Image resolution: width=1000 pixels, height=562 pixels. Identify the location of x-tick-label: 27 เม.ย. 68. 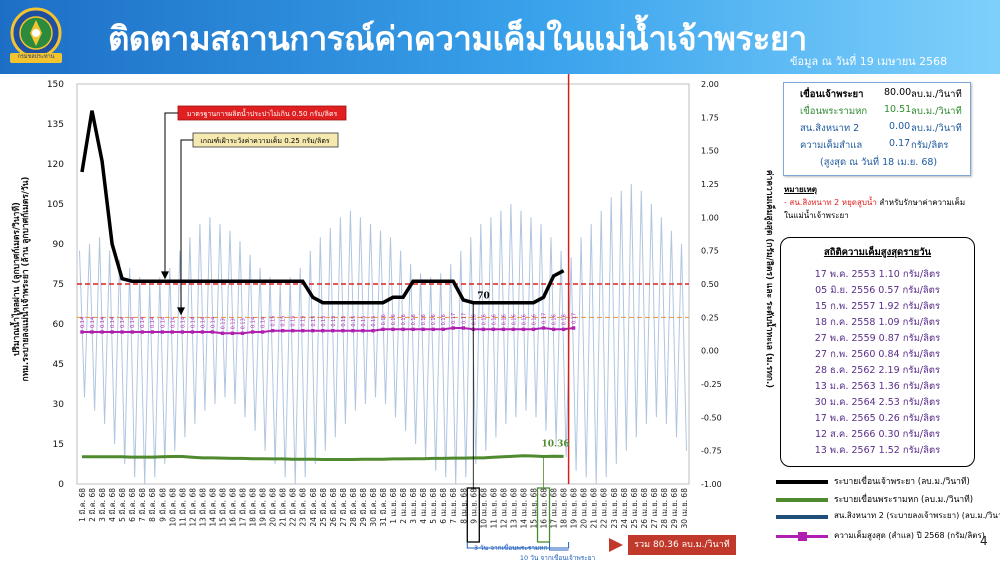
(654, 508).